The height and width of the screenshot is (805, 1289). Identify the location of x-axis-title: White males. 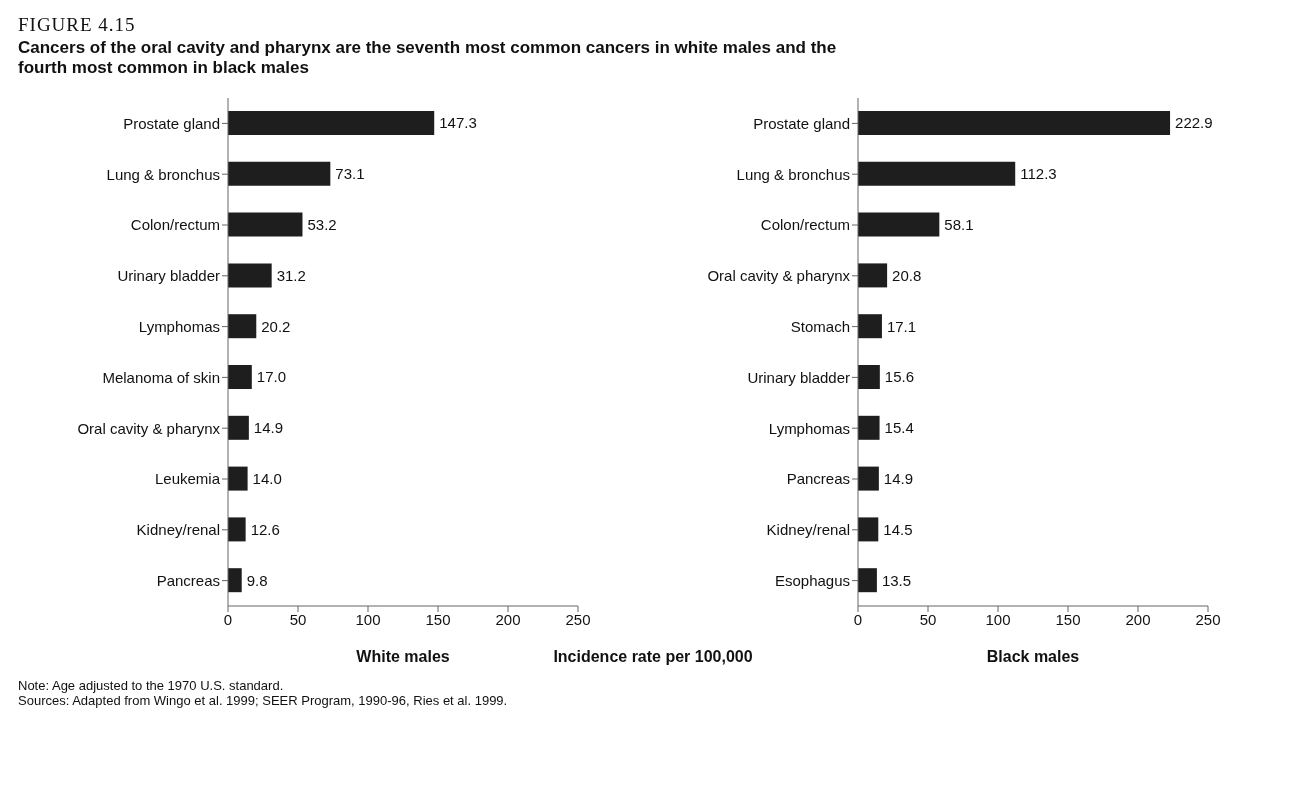
(403, 656).